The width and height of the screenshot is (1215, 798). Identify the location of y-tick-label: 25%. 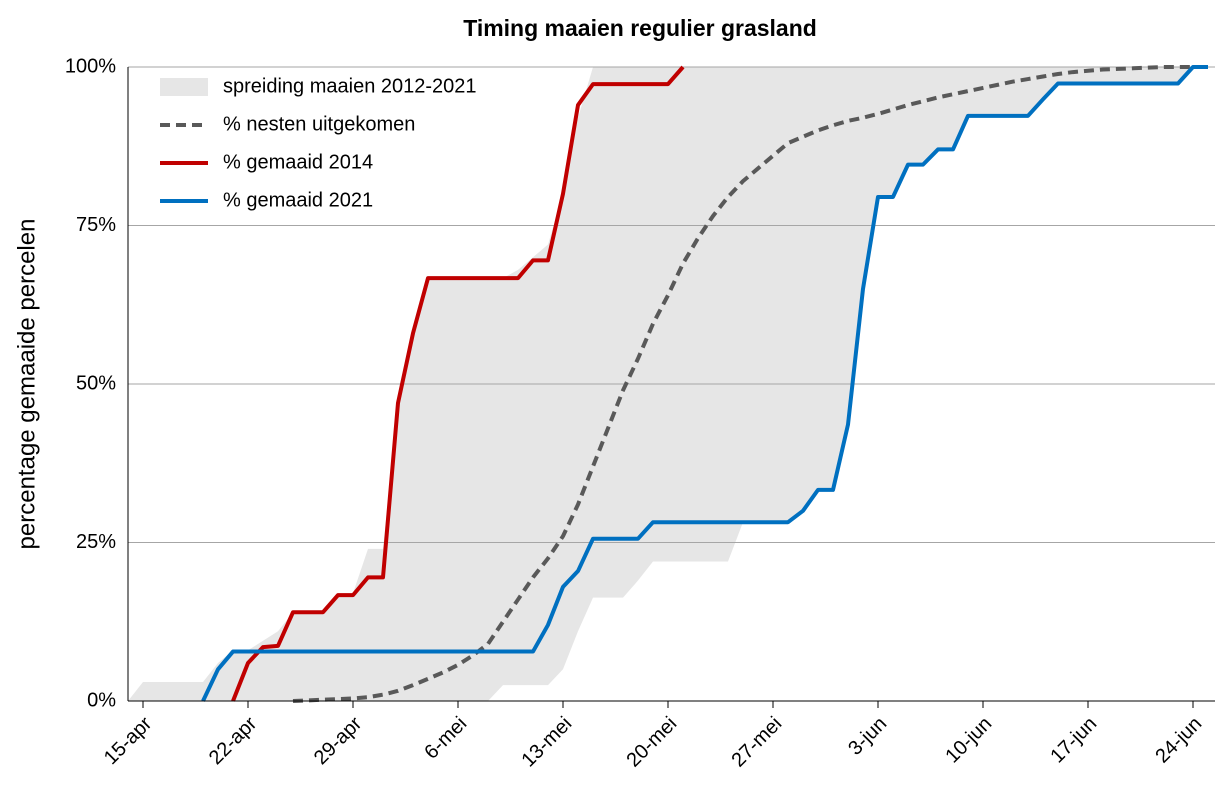
(96, 542).